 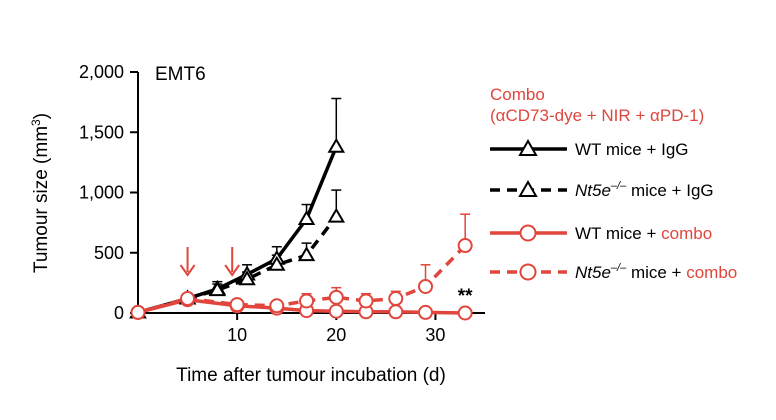 What do you see at coordinates (101, 193) in the screenshot?
I see `y-tick-label: 1,000` at bounding box center [101, 193].